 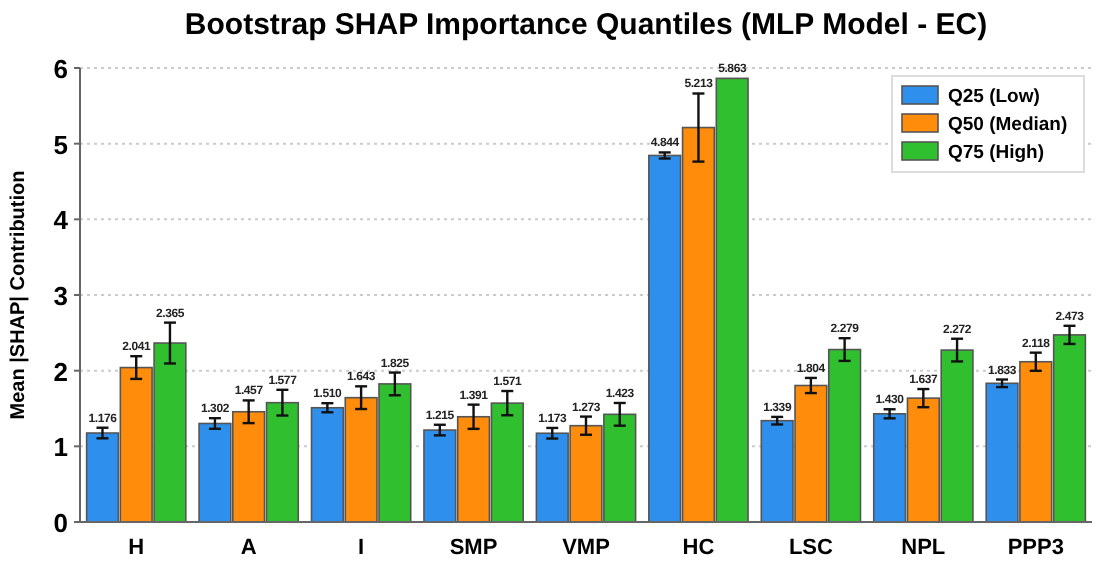 I want to click on x-tick-label: HC, so click(x=698, y=548).